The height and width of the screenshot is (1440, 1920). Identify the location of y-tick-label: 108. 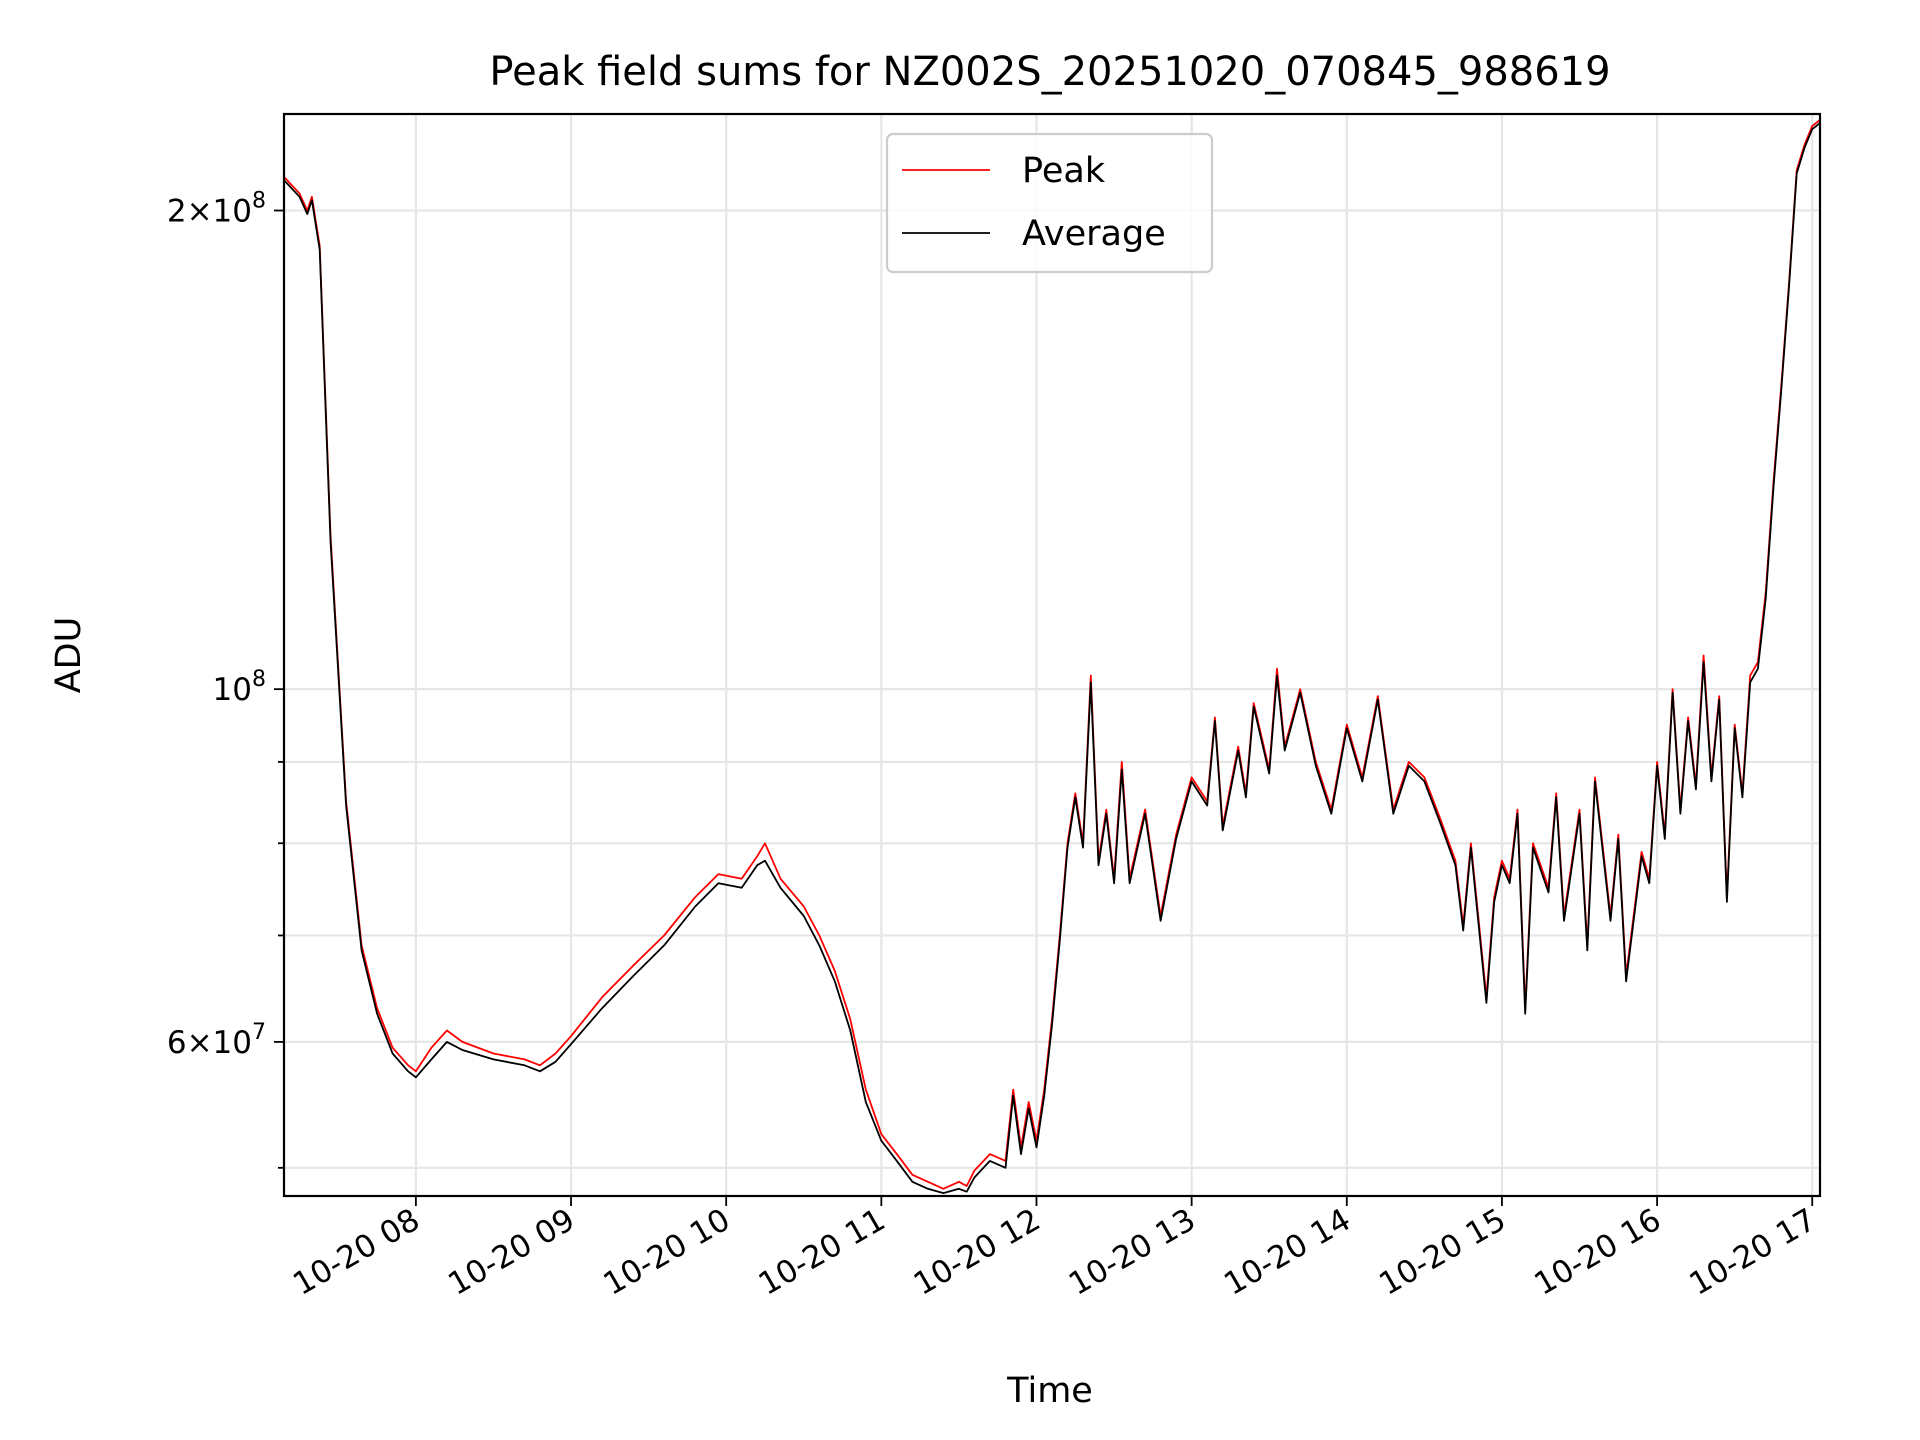
(239, 687).